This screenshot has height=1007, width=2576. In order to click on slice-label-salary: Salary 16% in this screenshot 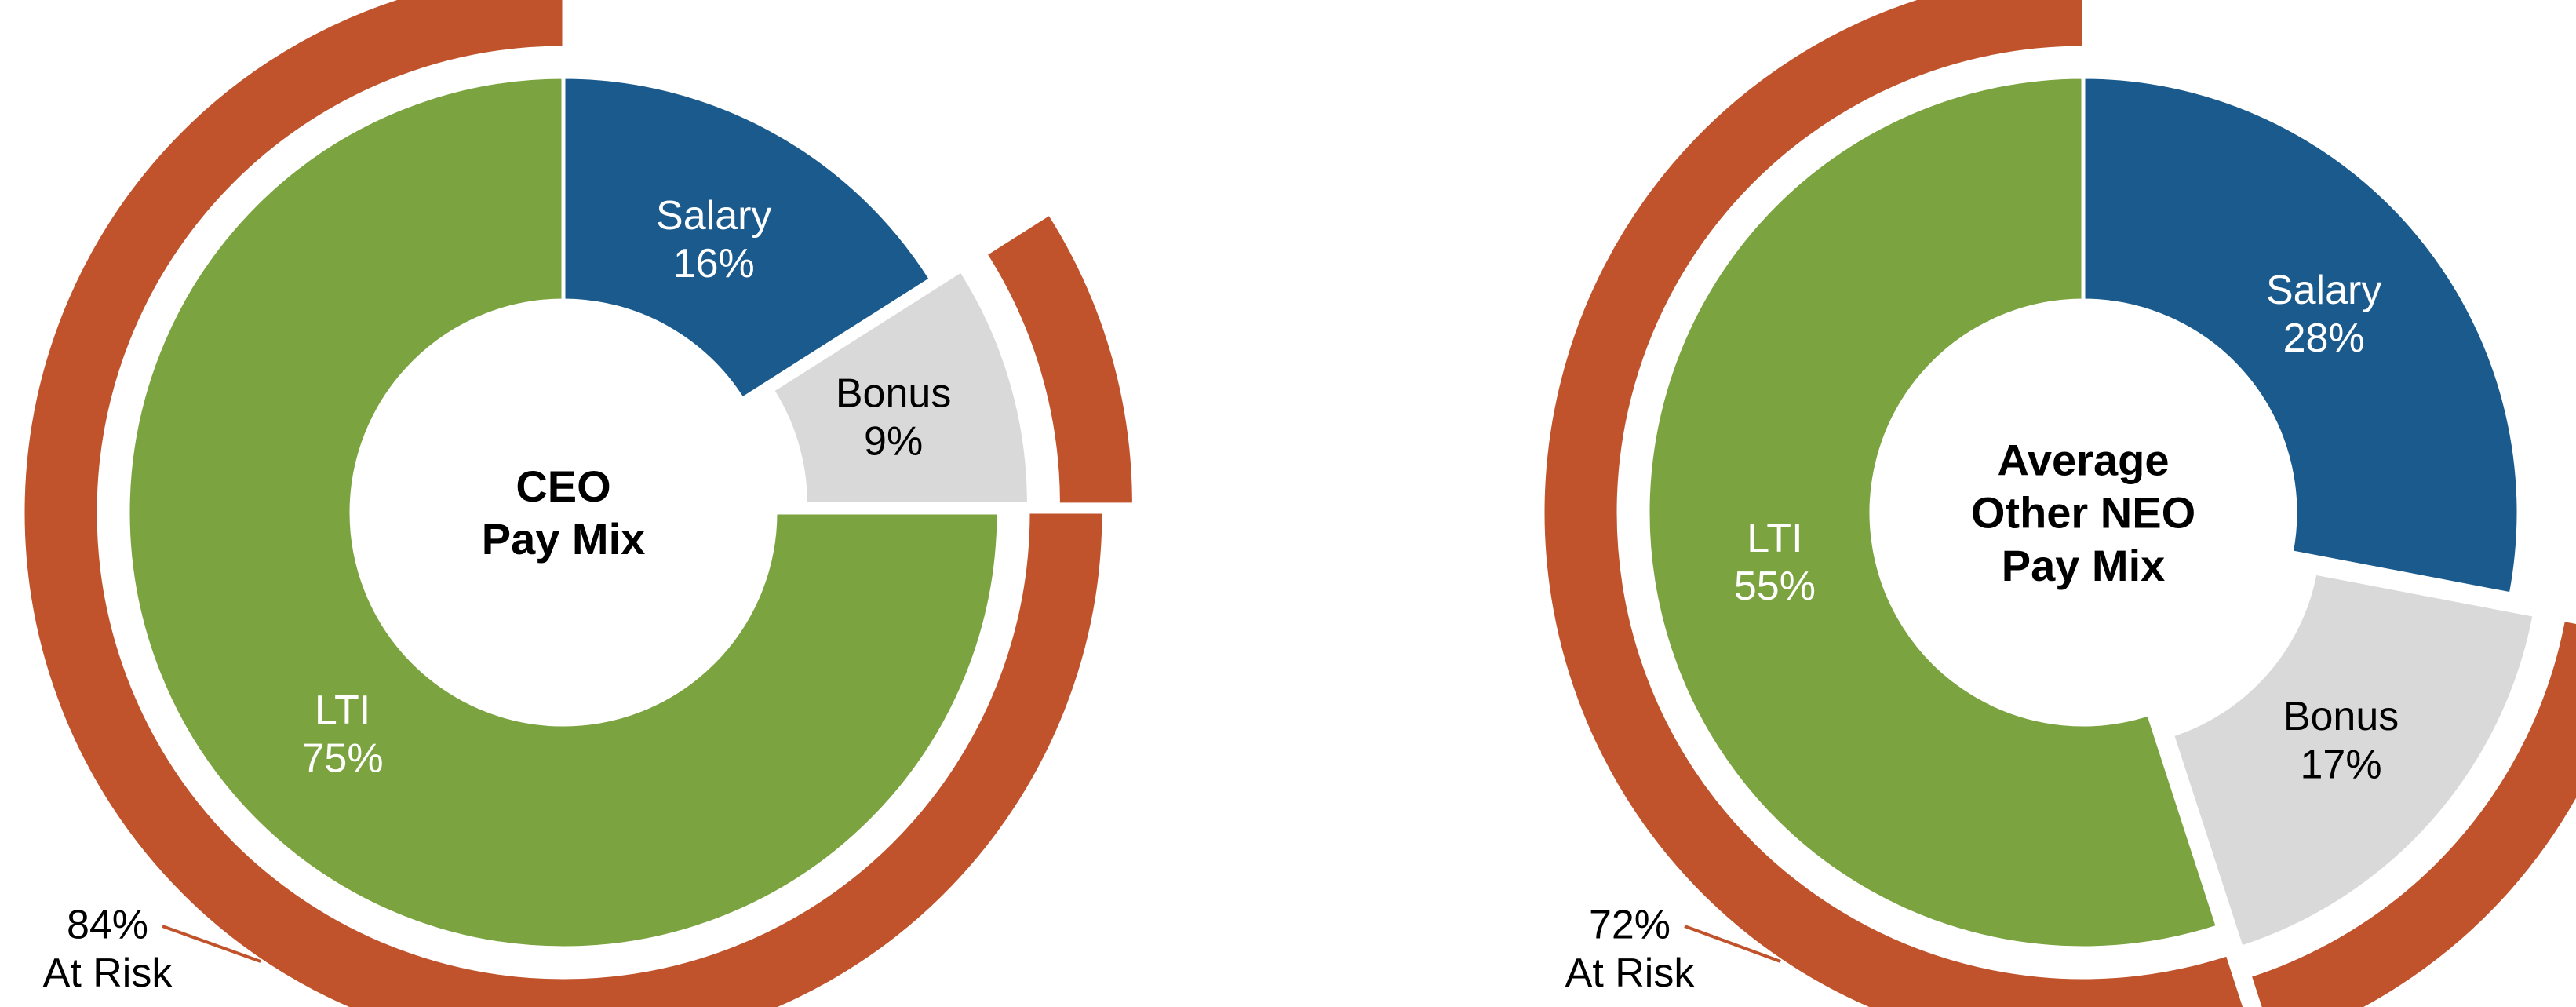, I will do `click(713, 239)`.